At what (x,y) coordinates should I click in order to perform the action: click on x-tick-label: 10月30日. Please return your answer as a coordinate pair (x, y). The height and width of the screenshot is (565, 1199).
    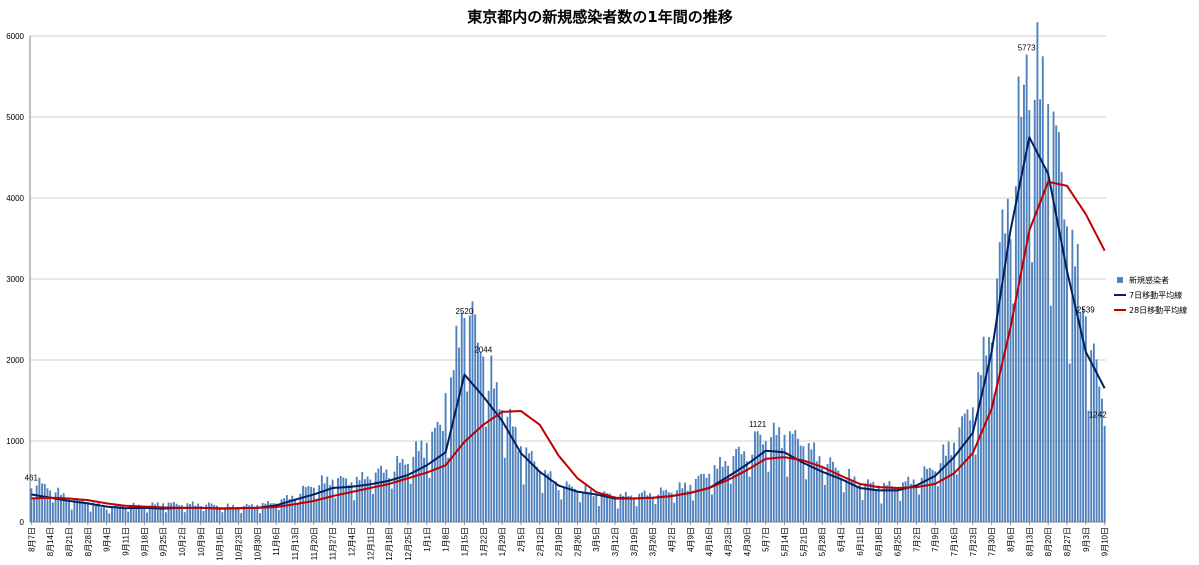
    Looking at the image, I should click on (257, 544).